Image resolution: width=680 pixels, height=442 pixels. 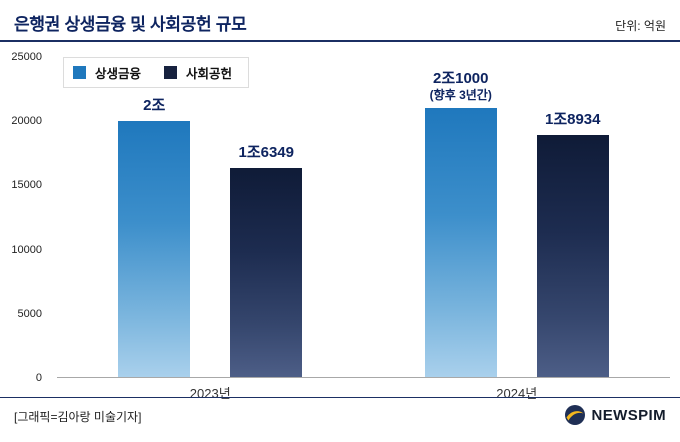 What do you see at coordinates (266, 152) in the screenshot?
I see `value-label-2023-sahoegongheon: 1조6349` at bounding box center [266, 152].